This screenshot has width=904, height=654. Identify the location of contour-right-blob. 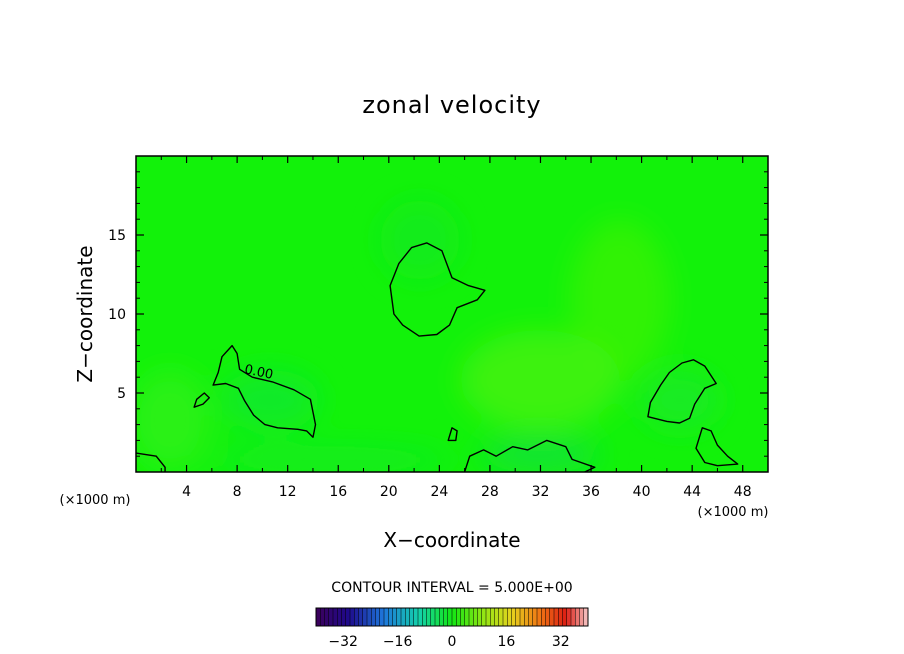
(682, 391).